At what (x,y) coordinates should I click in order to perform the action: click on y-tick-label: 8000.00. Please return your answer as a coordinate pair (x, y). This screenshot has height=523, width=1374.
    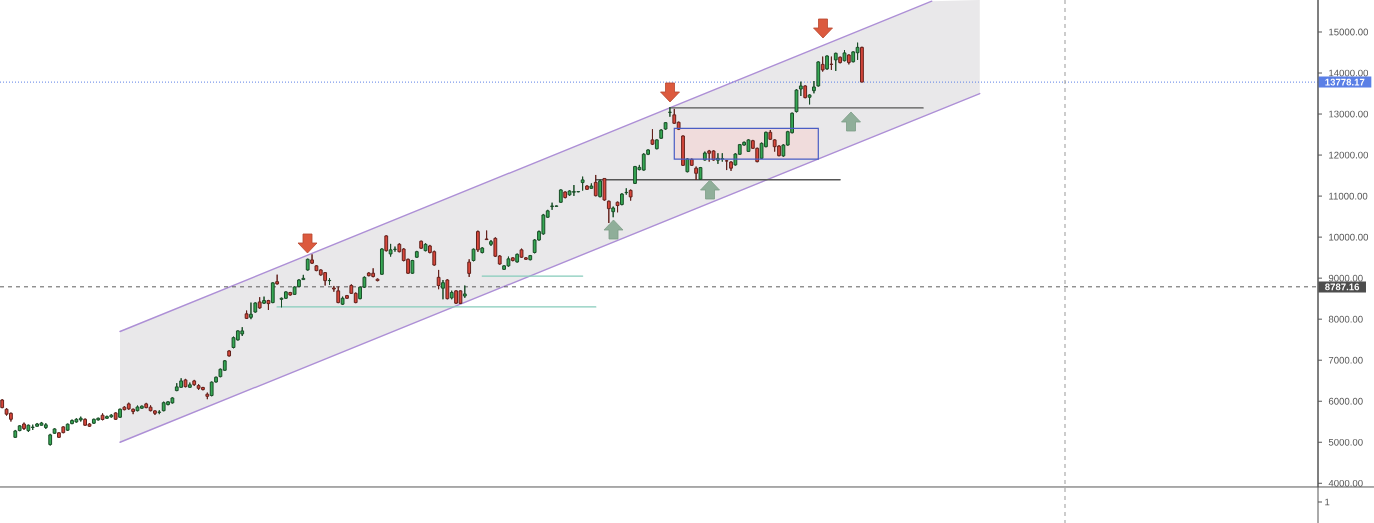
    Looking at the image, I should click on (1345, 319).